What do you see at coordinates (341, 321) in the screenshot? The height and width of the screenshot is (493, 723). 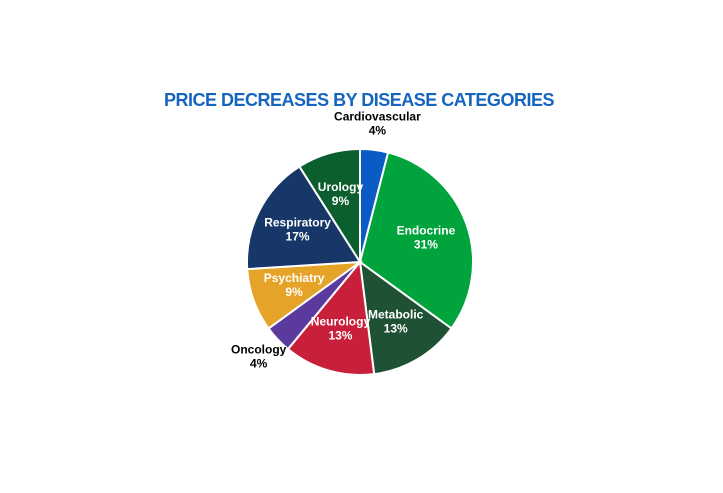 I see `slice-label: Neurology` at bounding box center [341, 321].